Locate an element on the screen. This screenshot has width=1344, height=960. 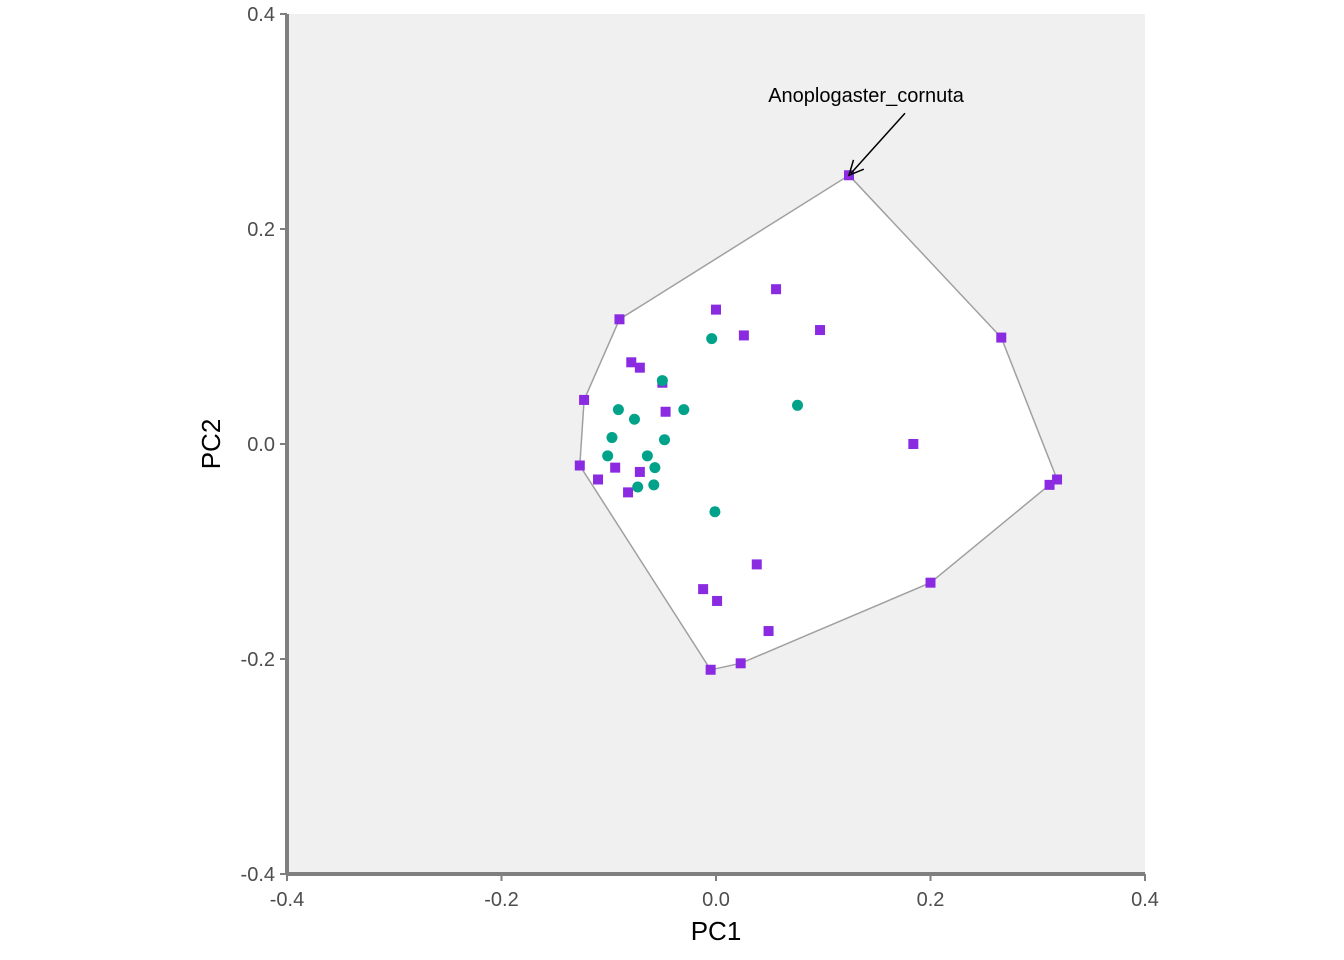
x-tick-label: -0.2 is located at coordinates (501, 900).